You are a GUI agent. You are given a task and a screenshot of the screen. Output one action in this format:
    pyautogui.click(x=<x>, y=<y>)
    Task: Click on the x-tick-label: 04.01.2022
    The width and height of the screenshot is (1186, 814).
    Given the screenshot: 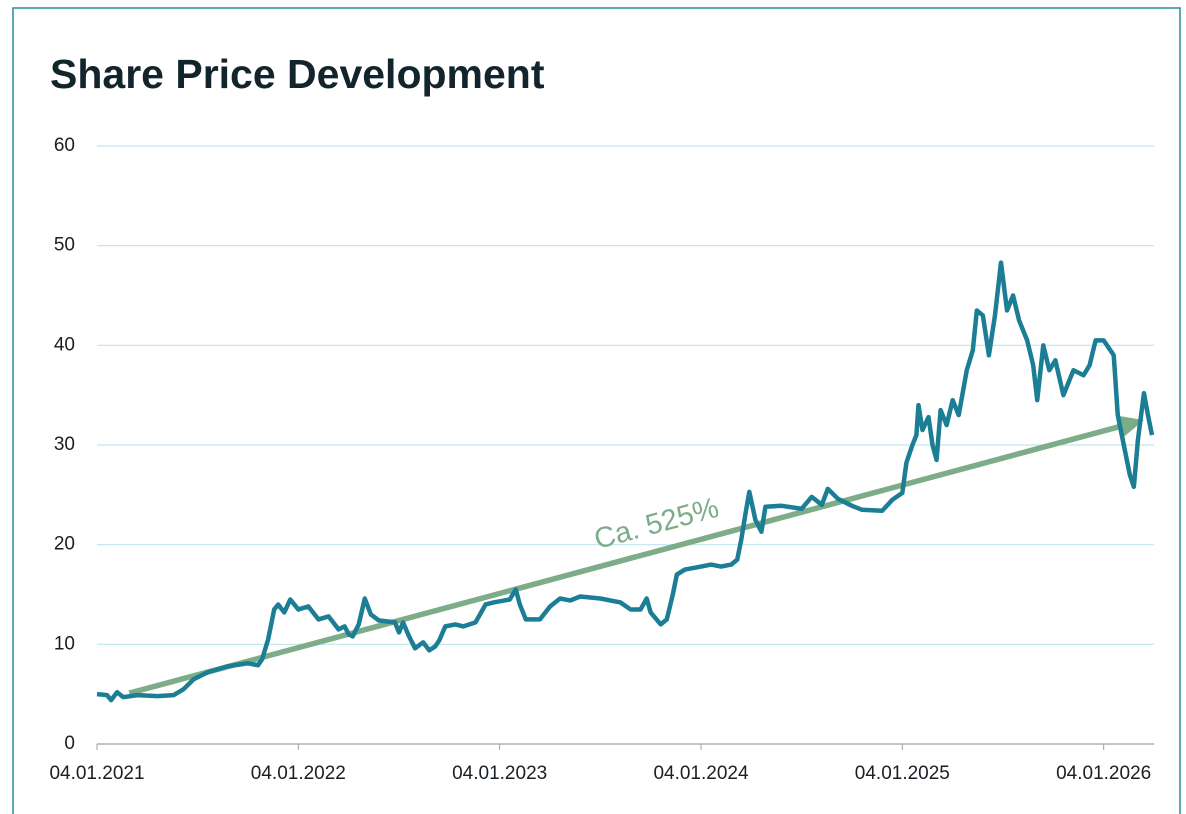 What is the action you would take?
    pyautogui.click(x=298, y=773)
    